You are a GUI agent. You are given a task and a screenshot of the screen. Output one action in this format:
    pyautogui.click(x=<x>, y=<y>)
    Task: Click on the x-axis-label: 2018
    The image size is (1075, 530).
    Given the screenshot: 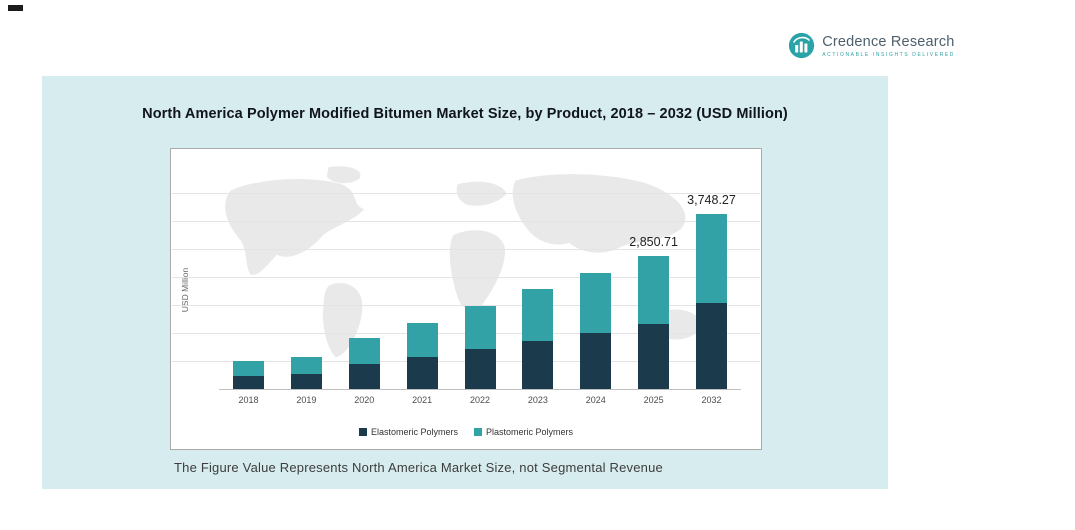 What is the action you would take?
    pyautogui.click(x=248, y=400)
    